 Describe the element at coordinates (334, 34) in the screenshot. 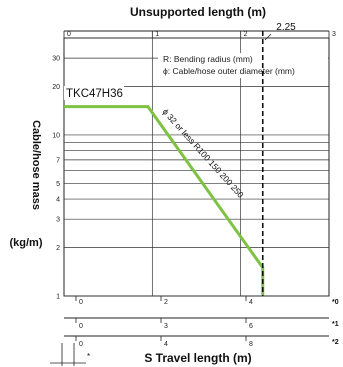

I see `top-axis-tick-label: 3` at that location.